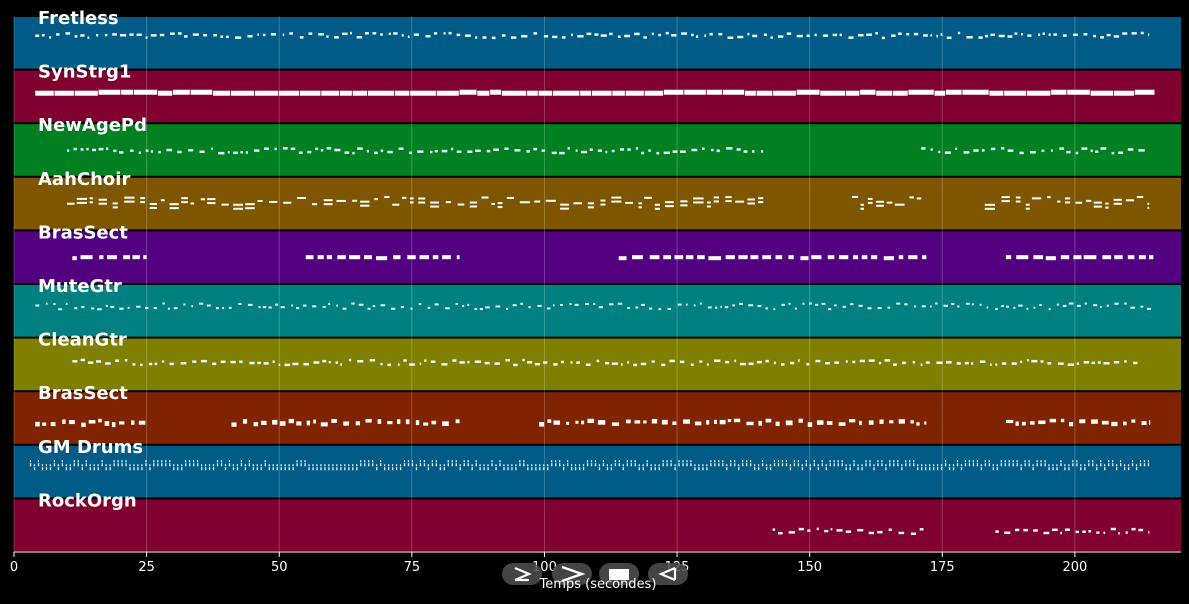 This screenshot has height=604, width=1189. Describe the element at coordinates (597, 203) in the screenshot. I see `track-lane` at that location.